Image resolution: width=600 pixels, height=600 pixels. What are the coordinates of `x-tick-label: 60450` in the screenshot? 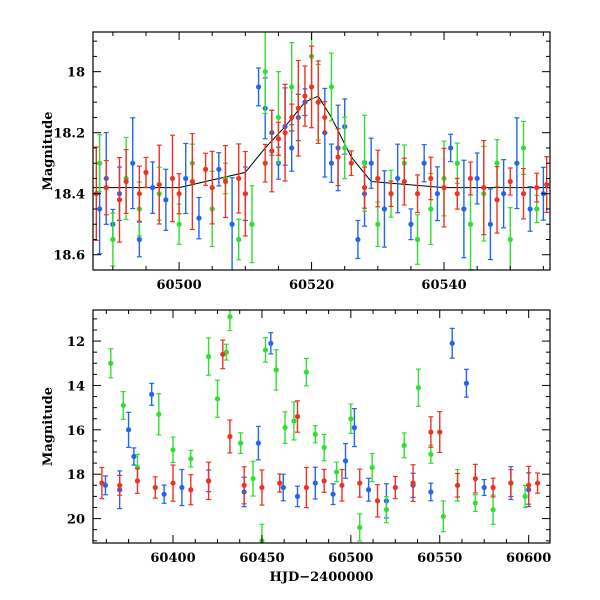 It's located at (261, 558).